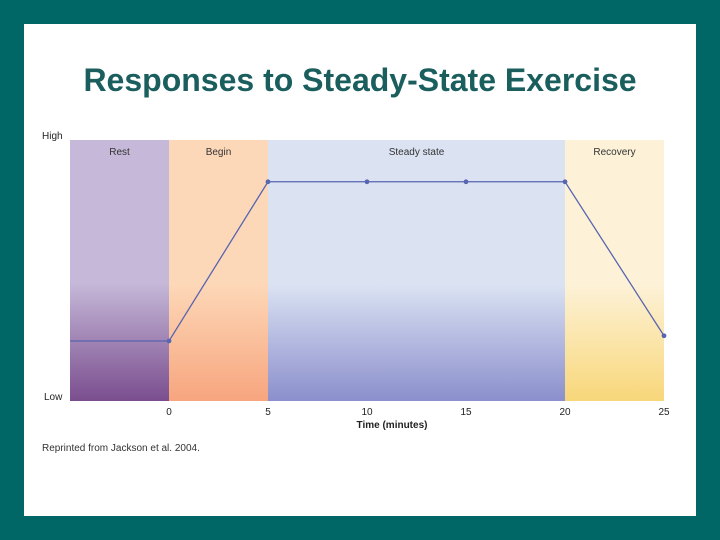 This screenshot has width=720, height=540. I want to click on x-tick-label: 20, so click(565, 412).